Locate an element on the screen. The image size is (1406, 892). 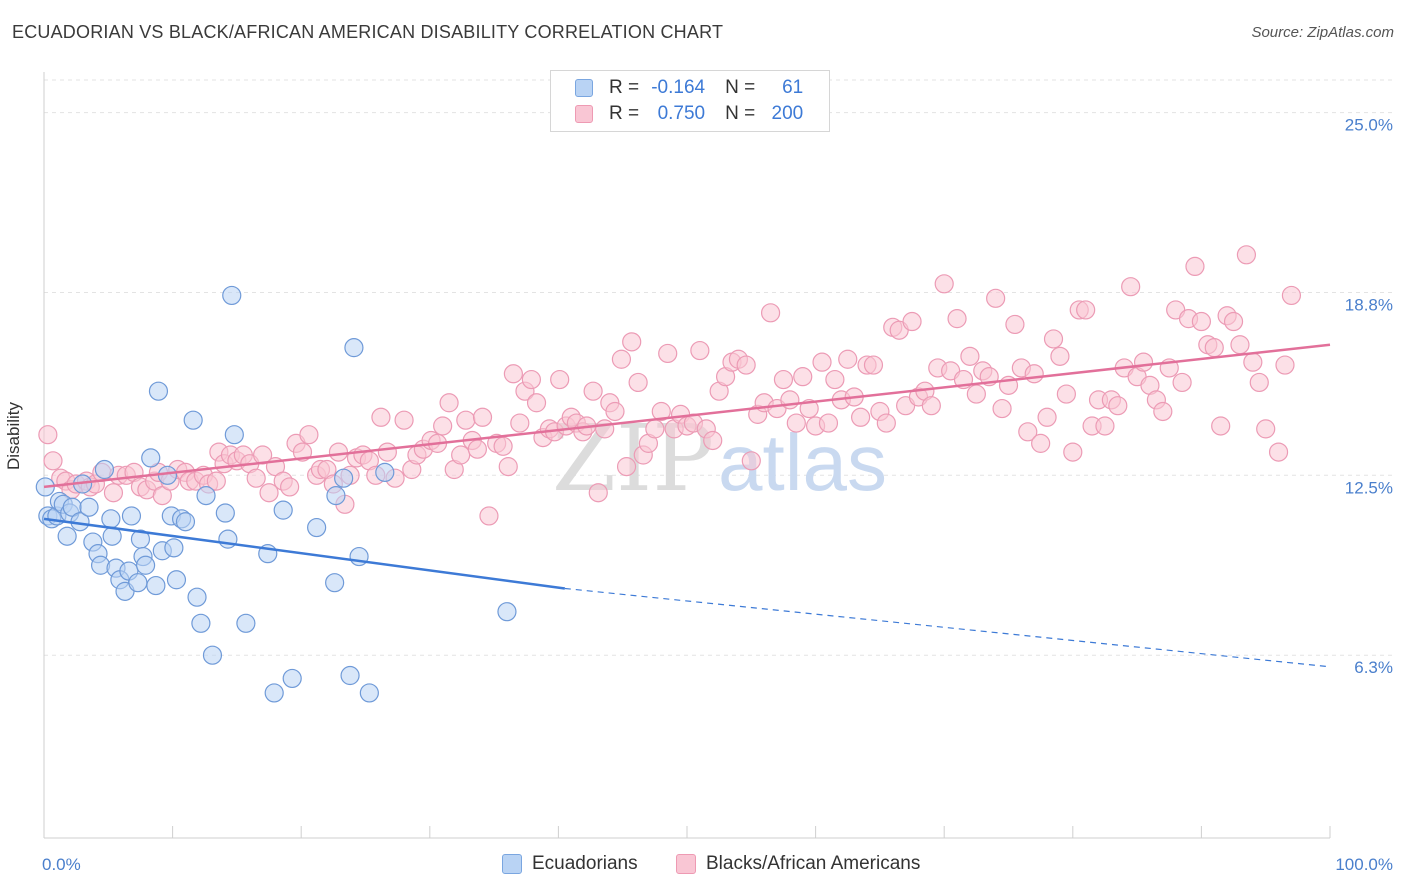
x-tick-labels: 0.0% 100.0% is located at coordinates (717, 864).